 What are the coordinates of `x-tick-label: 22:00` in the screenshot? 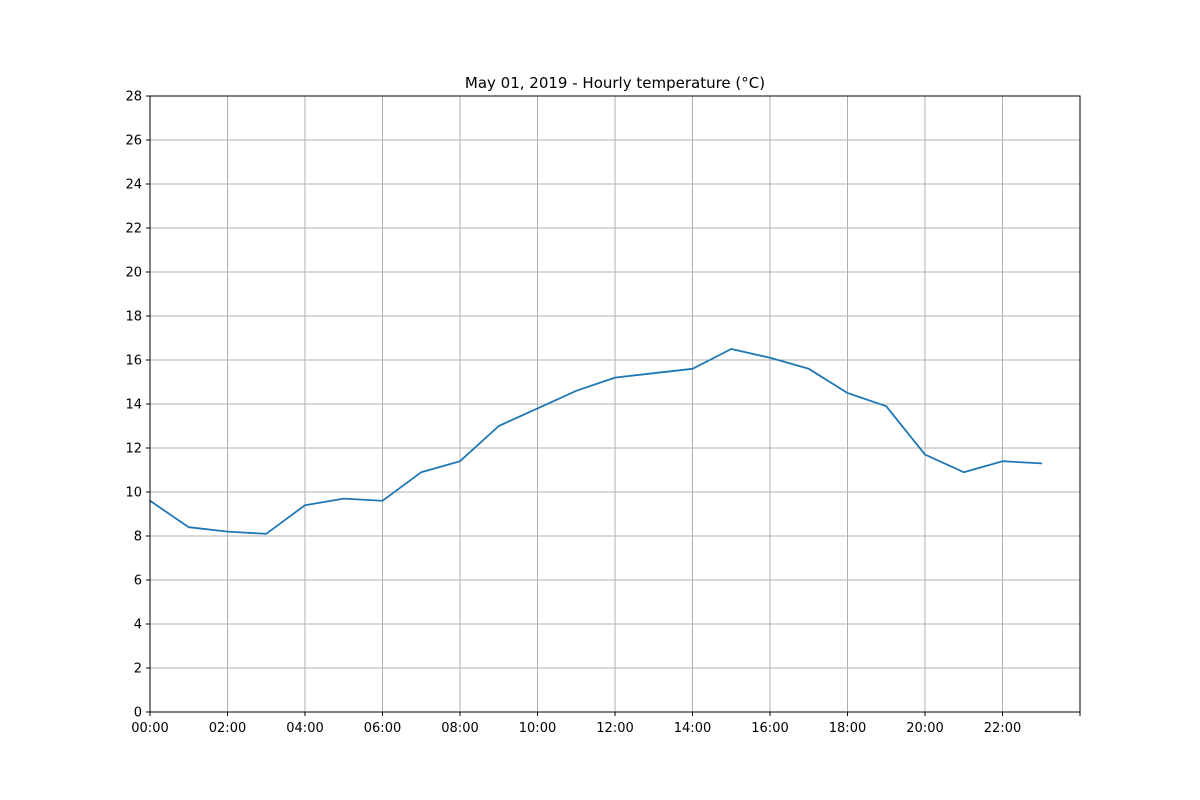 It's located at (1002, 728).